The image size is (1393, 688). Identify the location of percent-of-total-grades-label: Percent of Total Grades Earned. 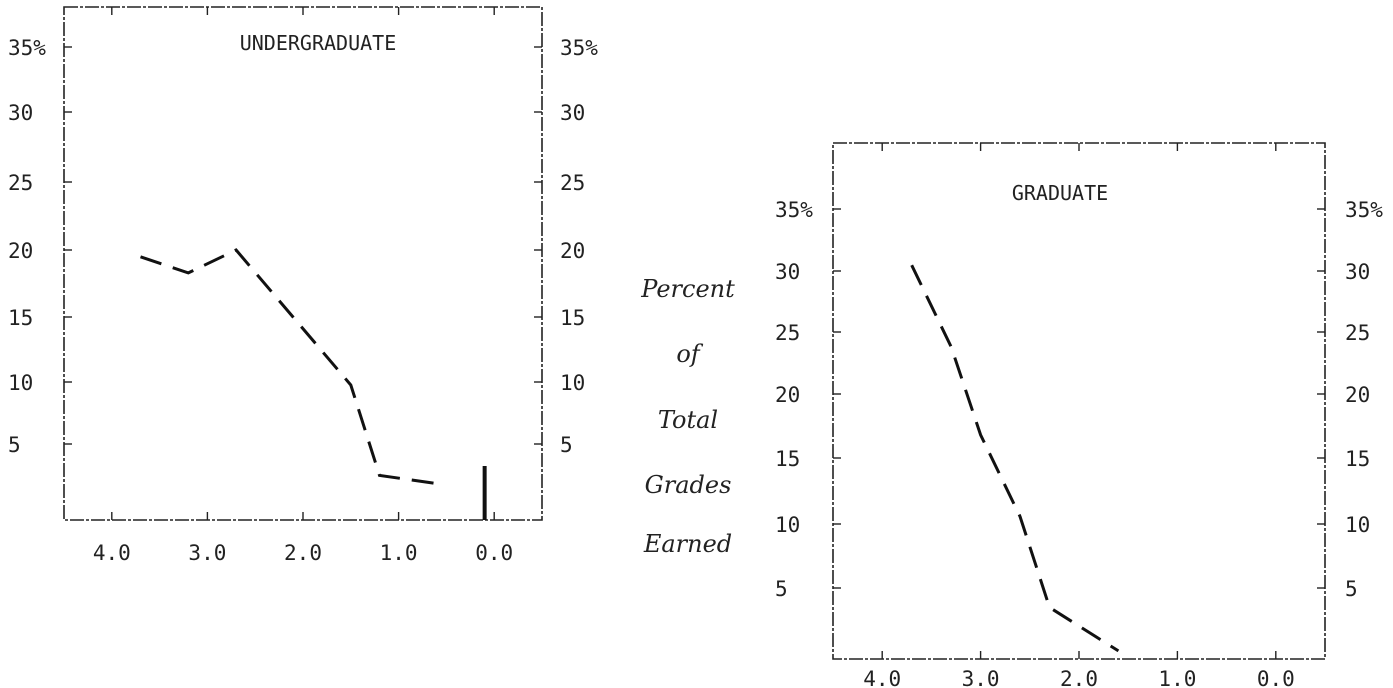
(687, 416).